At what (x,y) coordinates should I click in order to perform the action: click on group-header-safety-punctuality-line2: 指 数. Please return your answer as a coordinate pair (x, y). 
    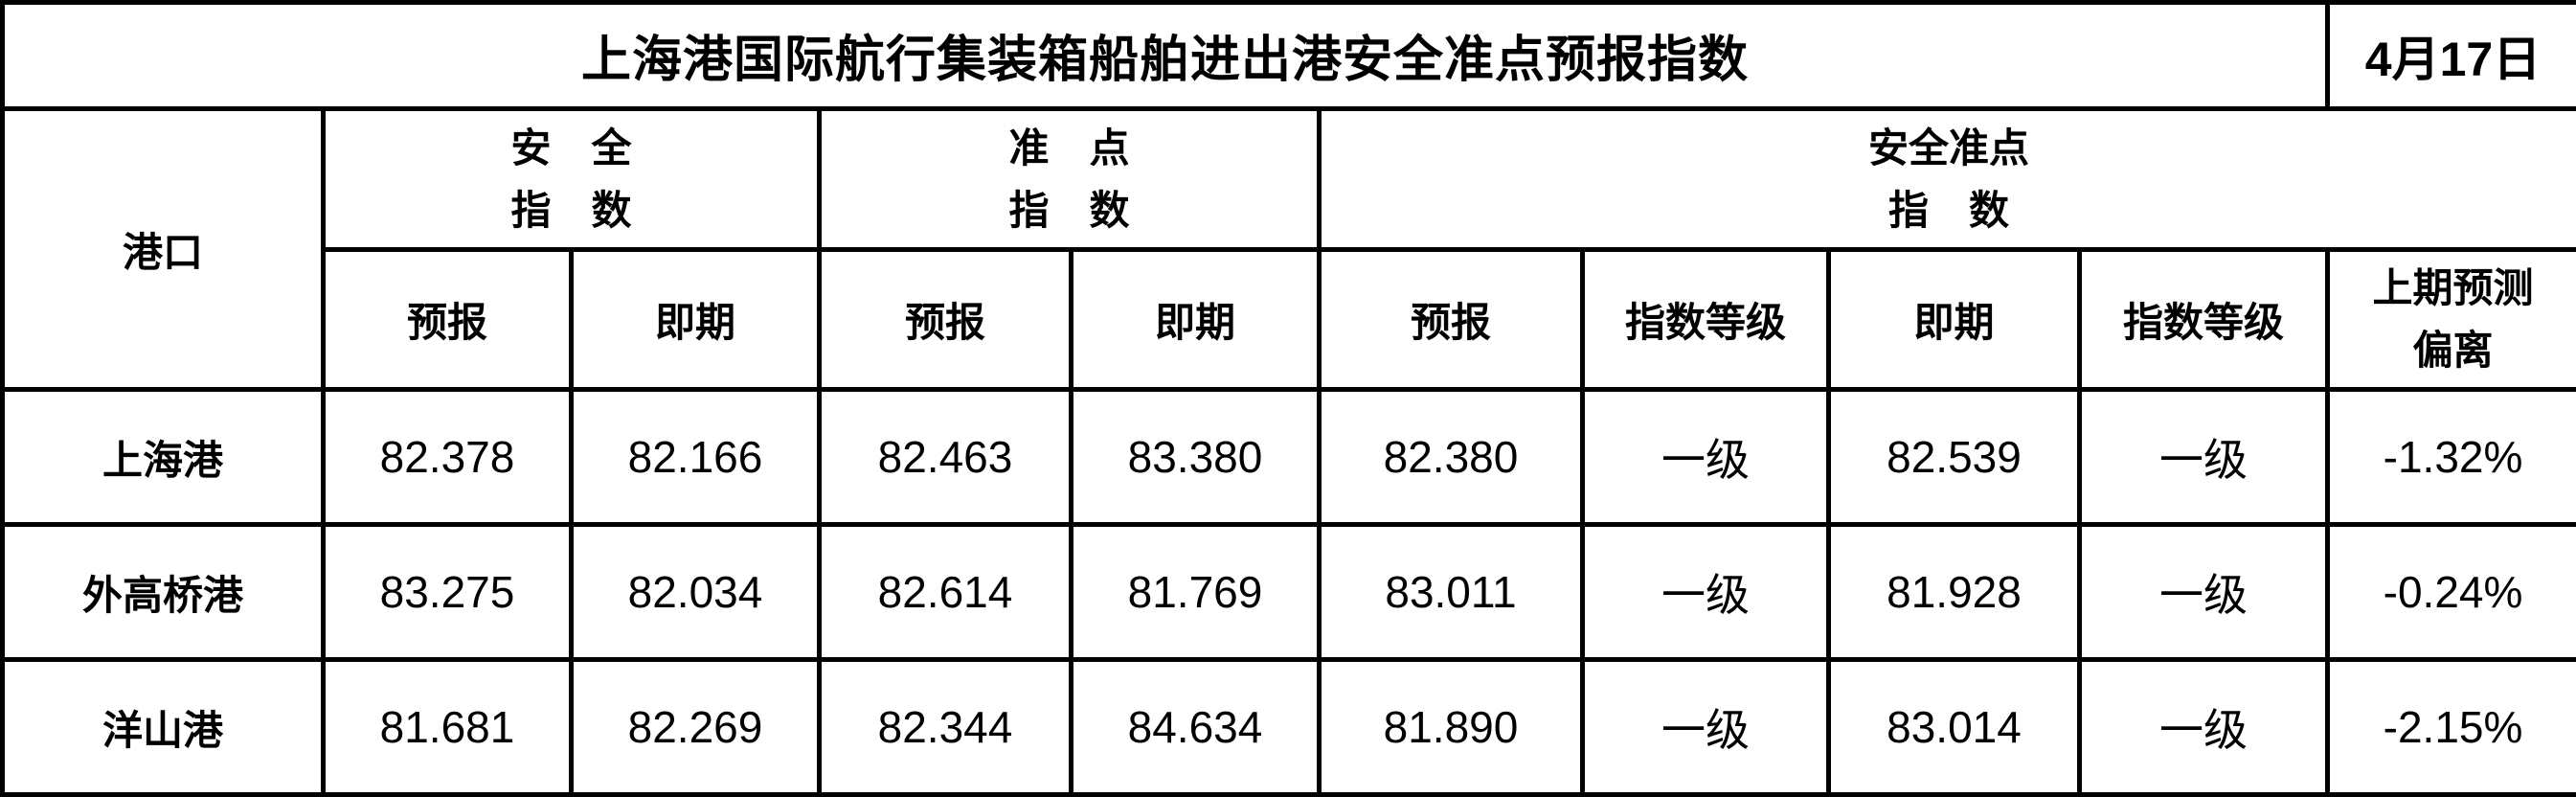
    Looking at the image, I should click on (1949, 210).